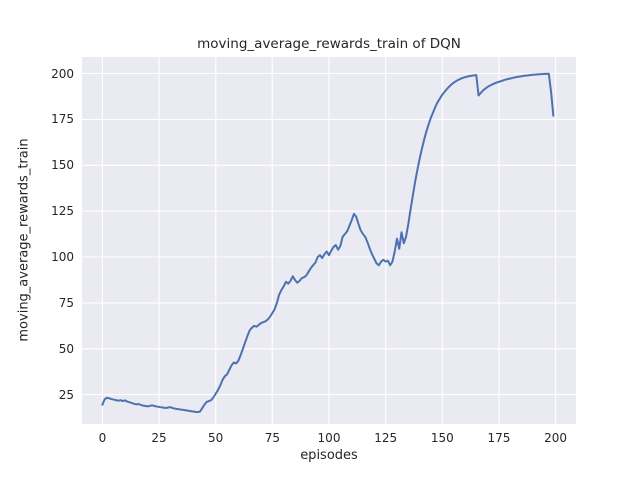 This screenshot has width=640, height=480. What do you see at coordinates (272, 438) in the screenshot?
I see `x-tick-label: 75` at bounding box center [272, 438].